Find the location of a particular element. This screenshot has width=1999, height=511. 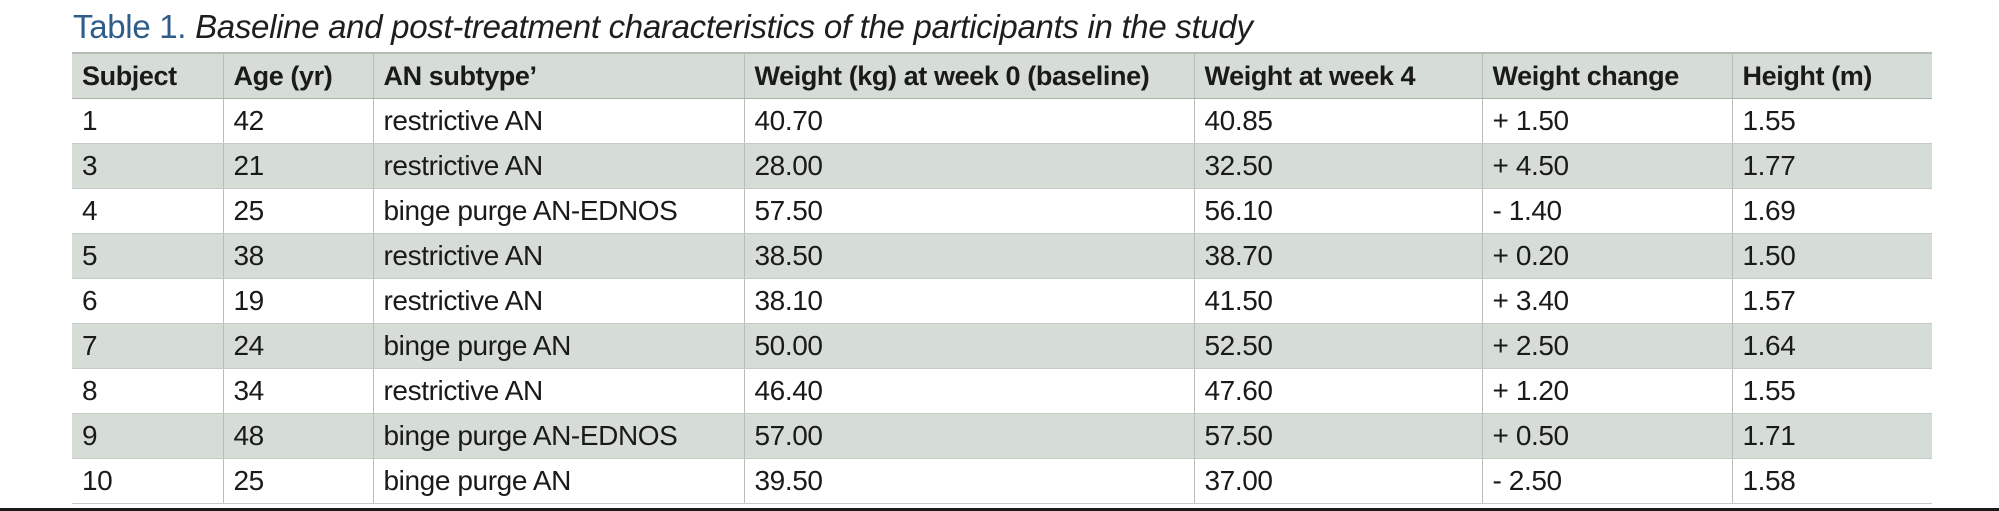

weight-change-cell: + 3.40 is located at coordinates (1606, 301).